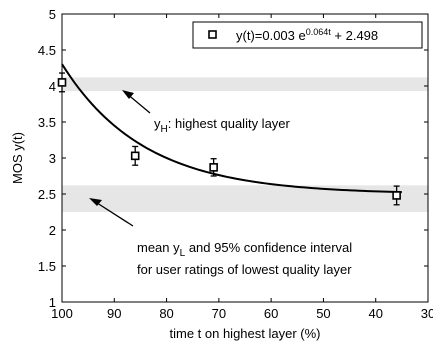 The width and height of the screenshot is (433, 345). Describe the element at coordinates (47, 194) in the screenshot. I see `y-tick-label: 2.5` at that location.